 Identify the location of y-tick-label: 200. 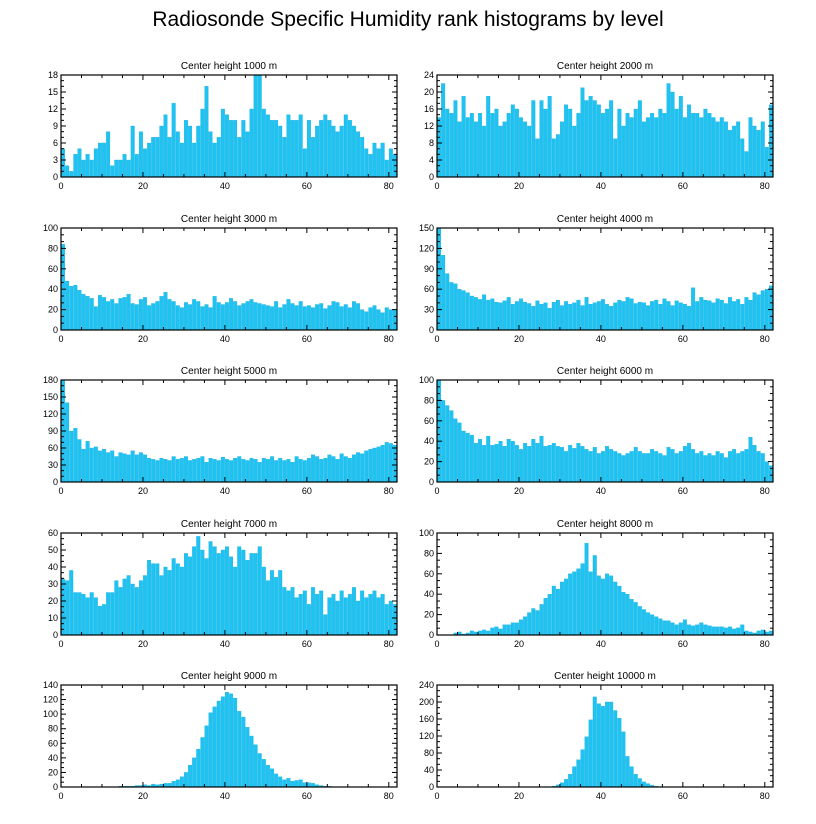
(426, 702).